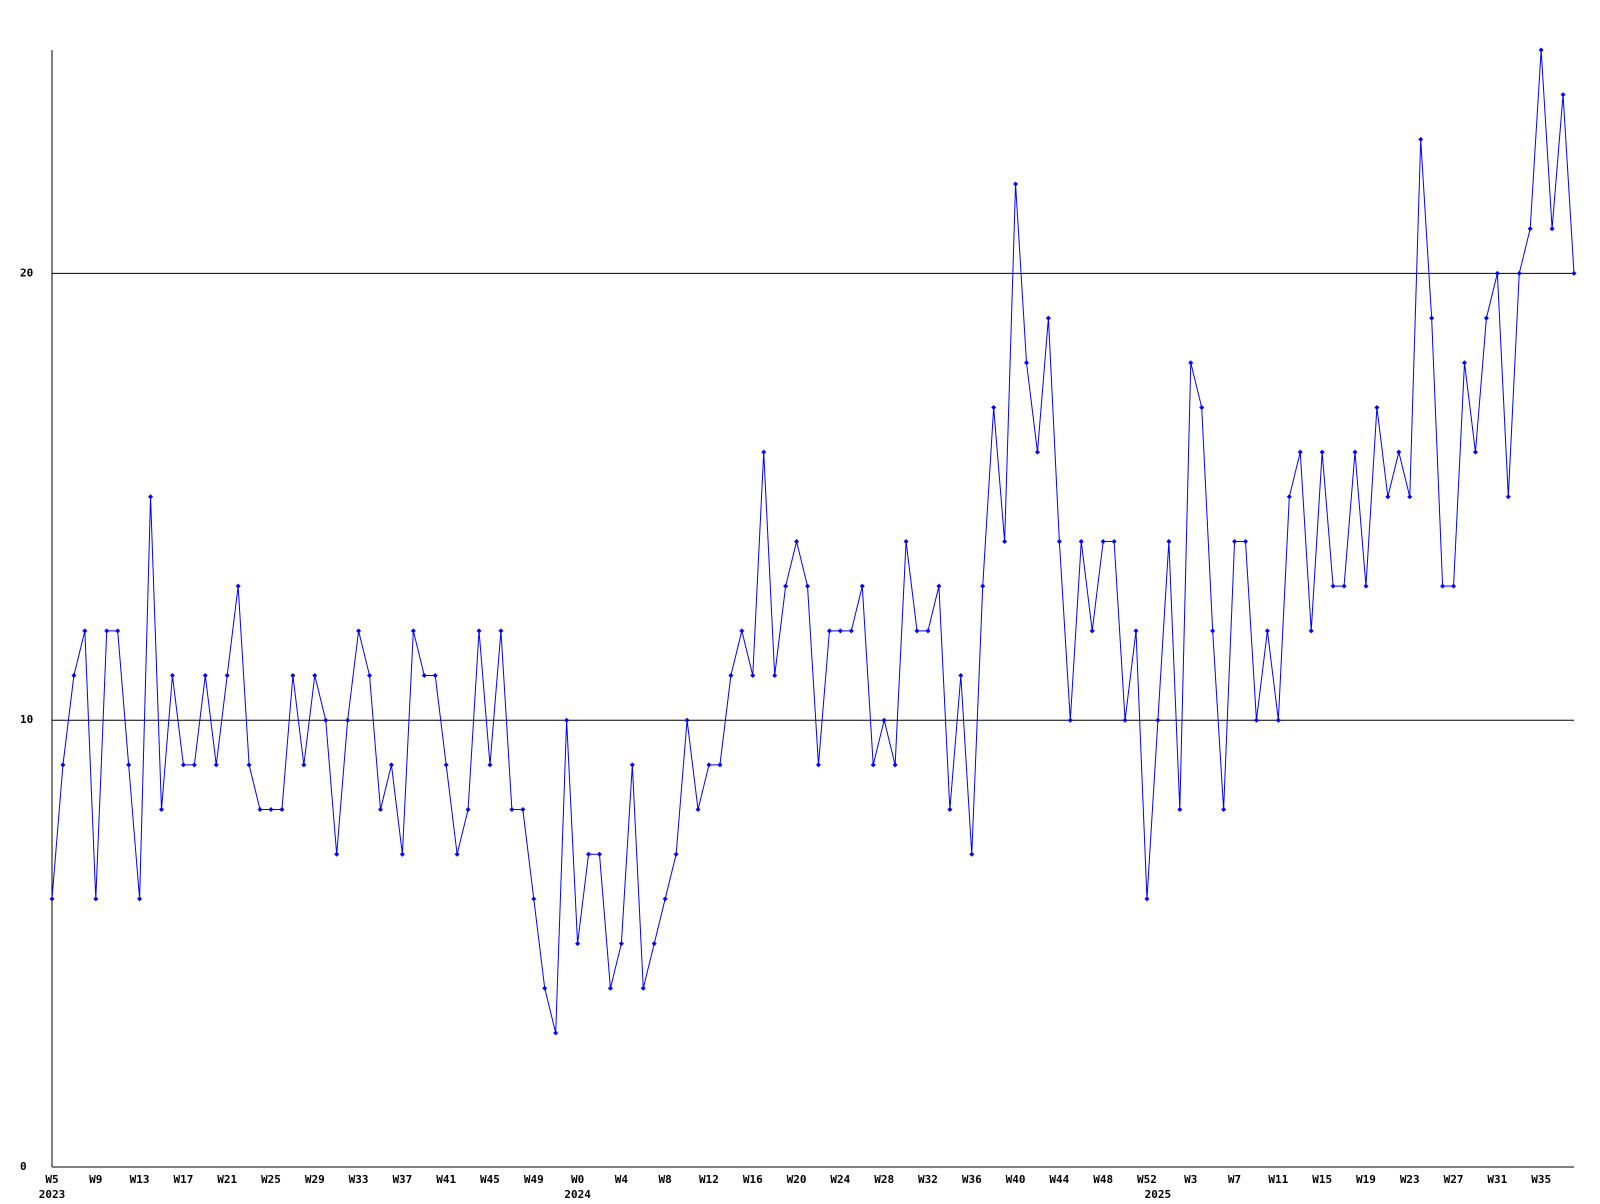  I want to click on x-tick-label: W32, so click(928, 1179).